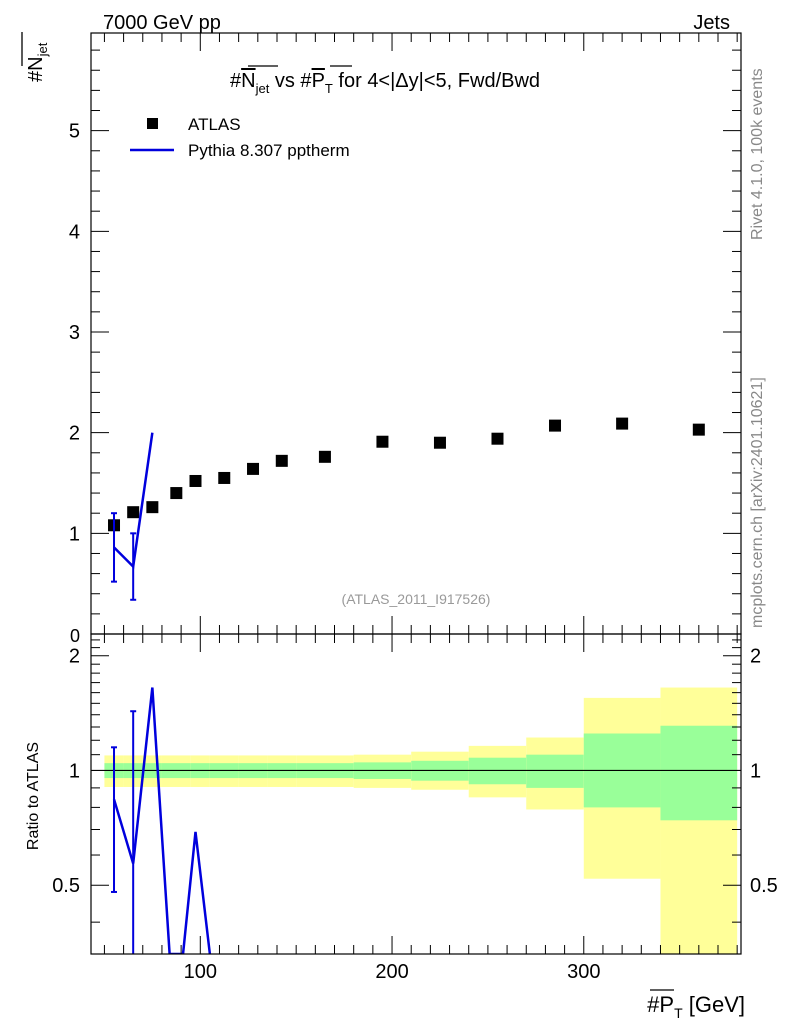 The width and height of the screenshot is (786, 1024). What do you see at coordinates (74, 534) in the screenshot?
I see `main-y-tick-label: 1` at bounding box center [74, 534].